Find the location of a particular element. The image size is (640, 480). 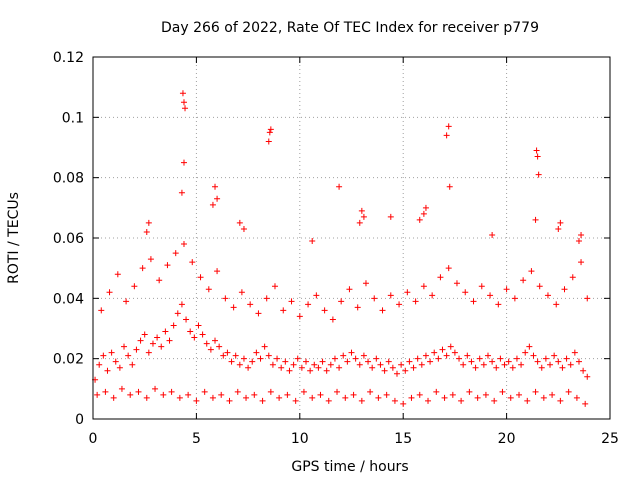

x-tick-label: 5 is located at coordinates (196, 439).